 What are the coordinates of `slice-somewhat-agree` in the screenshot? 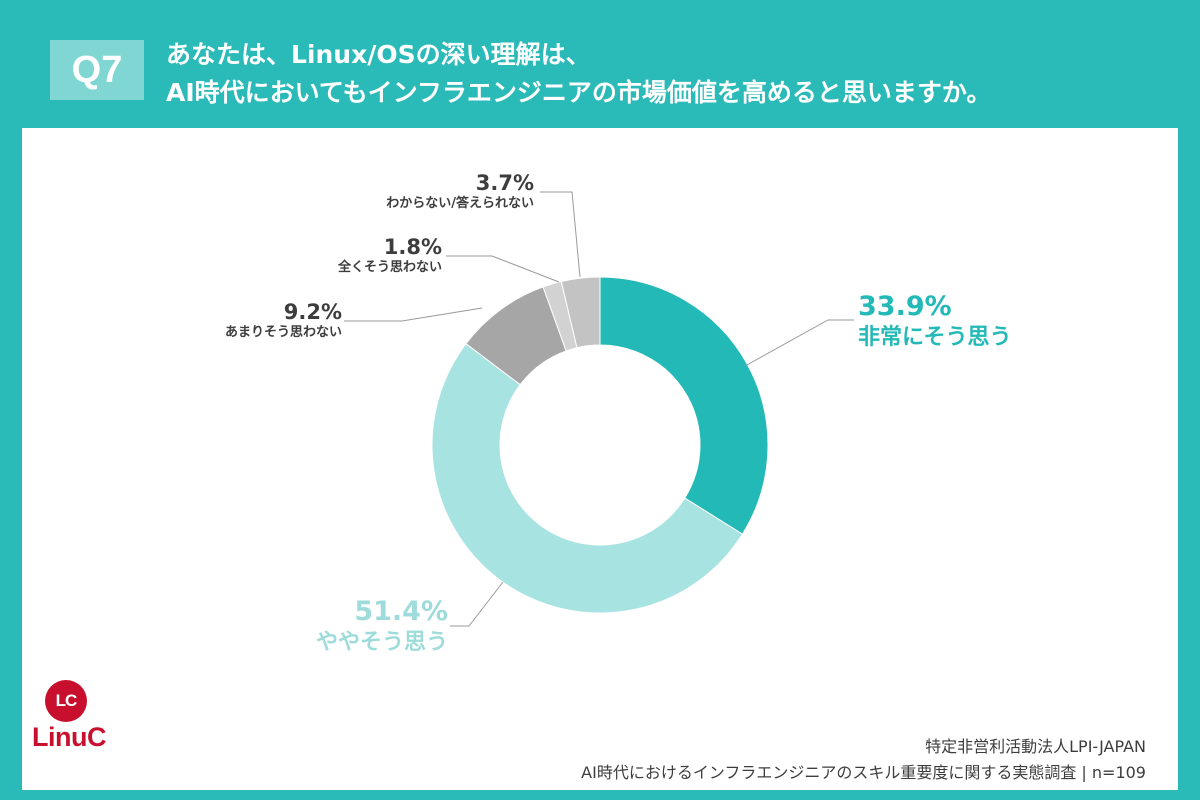 It's located at (587, 478).